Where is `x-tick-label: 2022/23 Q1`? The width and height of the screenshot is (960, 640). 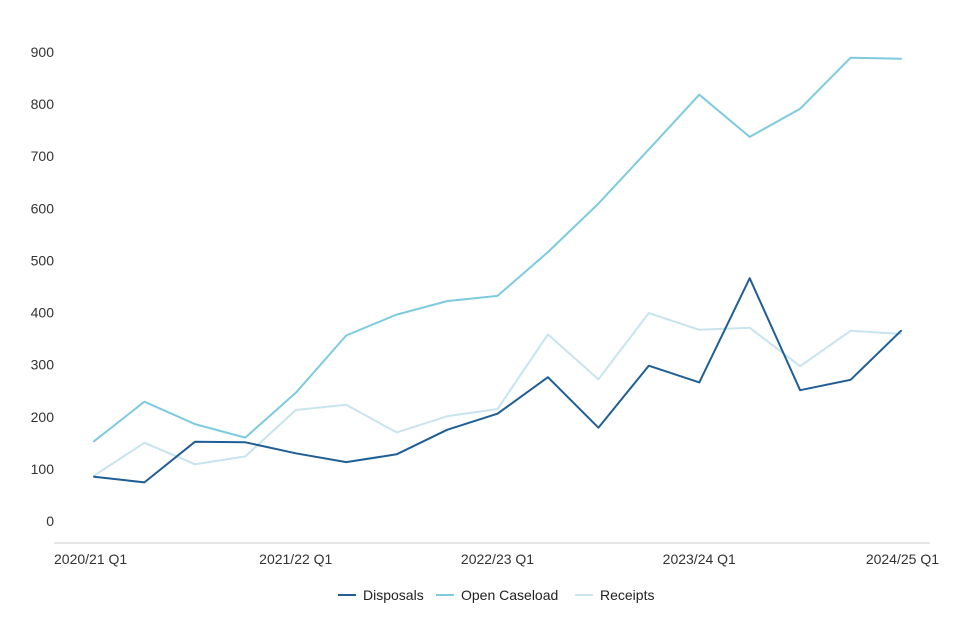 x-tick-label: 2022/23 Q1 is located at coordinates (497, 559).